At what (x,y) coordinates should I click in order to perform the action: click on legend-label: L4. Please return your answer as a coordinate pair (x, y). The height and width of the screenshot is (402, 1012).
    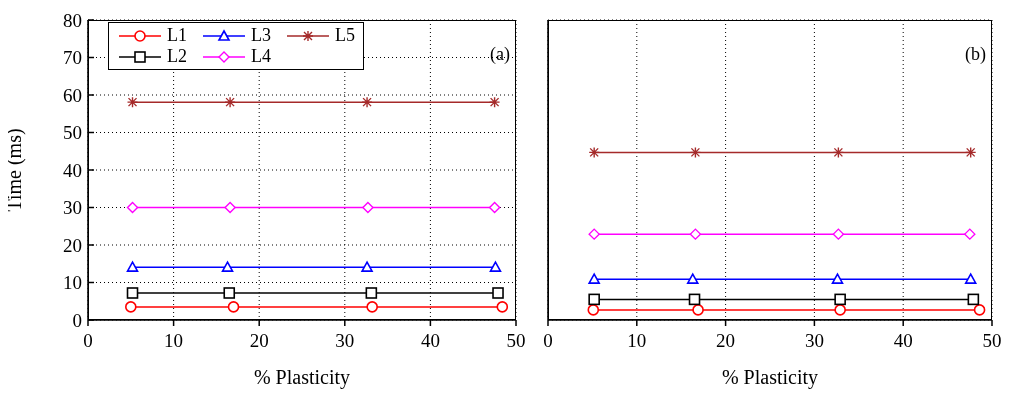
    Looking at the image, I should click on (261, 56).